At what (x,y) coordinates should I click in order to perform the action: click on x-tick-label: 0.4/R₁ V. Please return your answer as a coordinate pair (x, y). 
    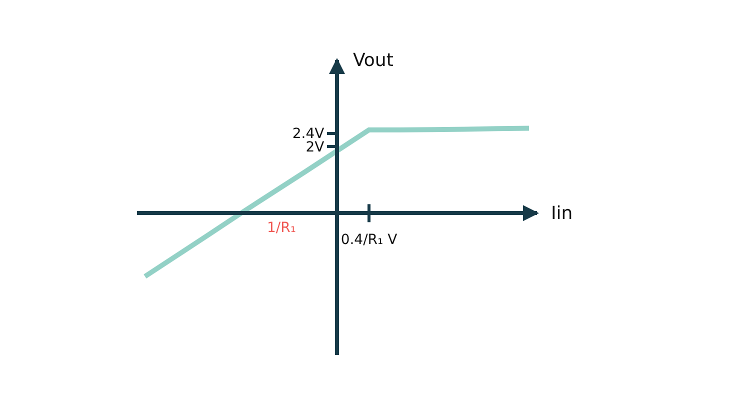
    Looking at the image, I should click on (369, 240).